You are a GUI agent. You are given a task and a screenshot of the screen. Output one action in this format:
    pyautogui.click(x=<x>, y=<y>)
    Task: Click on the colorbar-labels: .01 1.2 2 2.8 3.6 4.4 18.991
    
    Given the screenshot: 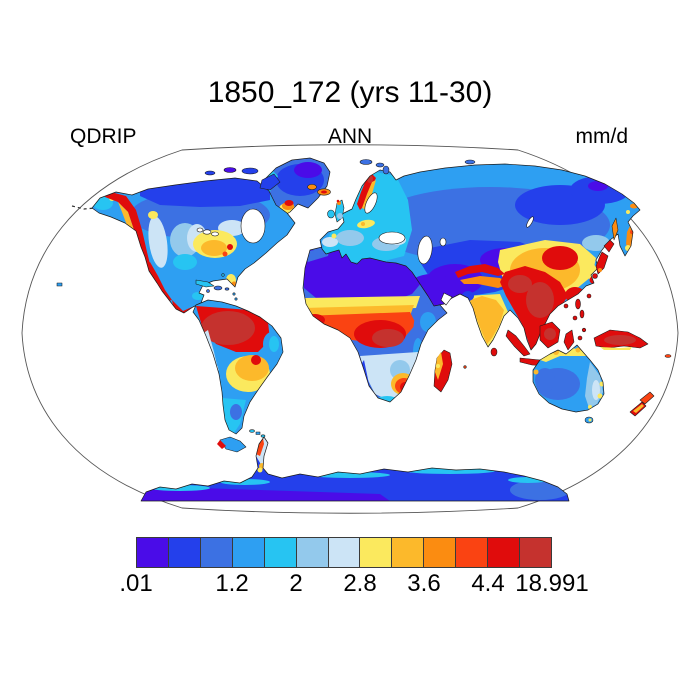 What is the action you would take?
    pyautogui.click(x=353, y=585)
    